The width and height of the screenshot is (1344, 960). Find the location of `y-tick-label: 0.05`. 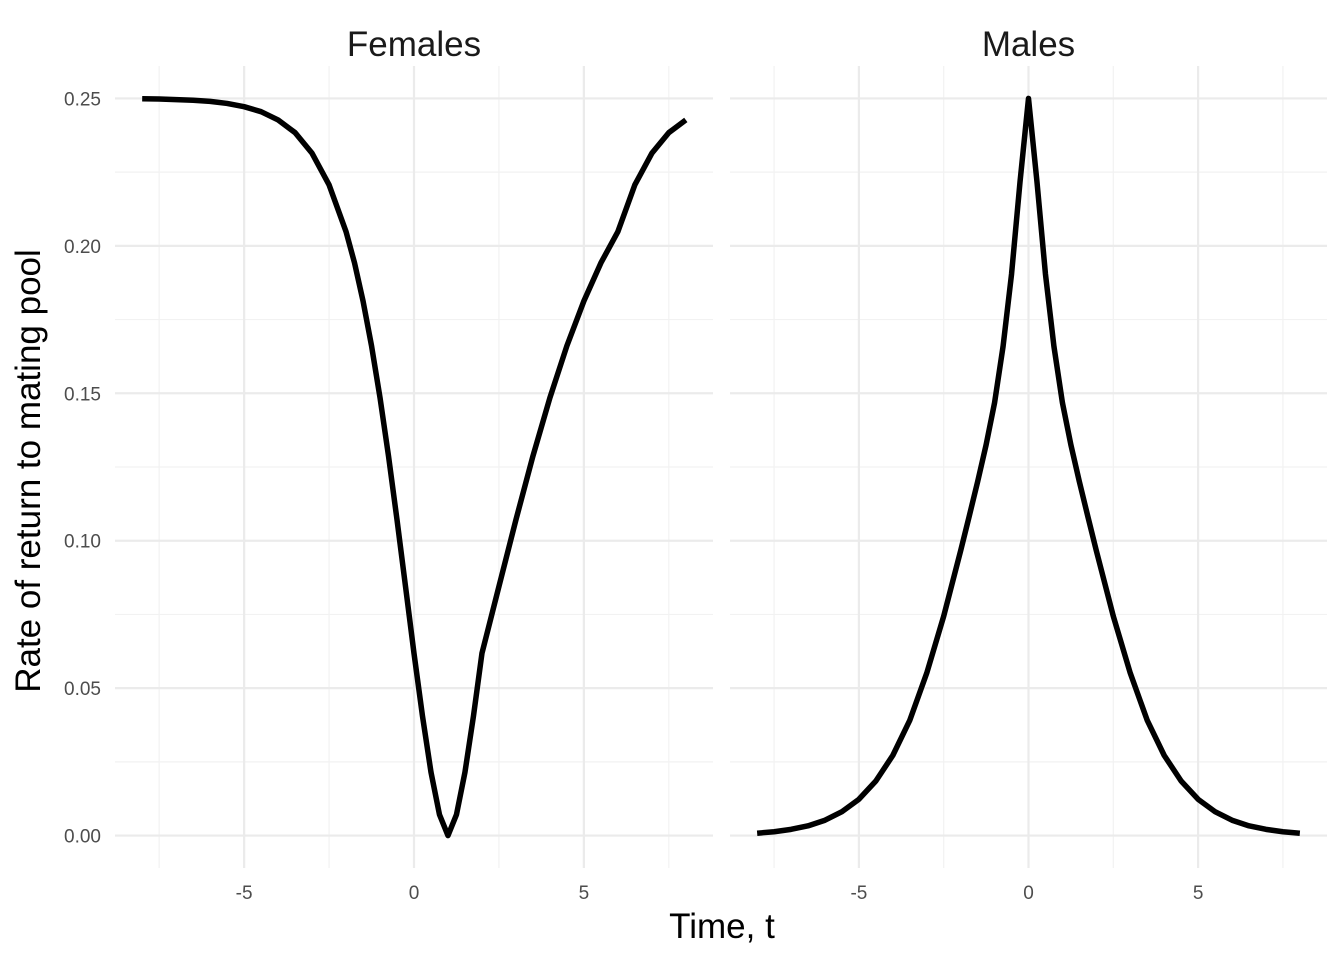

y-tick-label: 0.05 is located at coordinates (82, 689).